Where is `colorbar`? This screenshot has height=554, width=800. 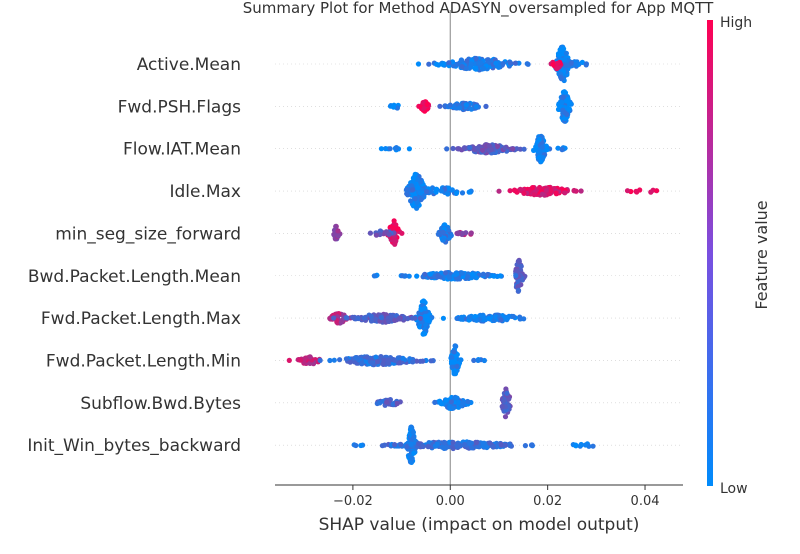
colorbar is located at coordinates (710, 253).